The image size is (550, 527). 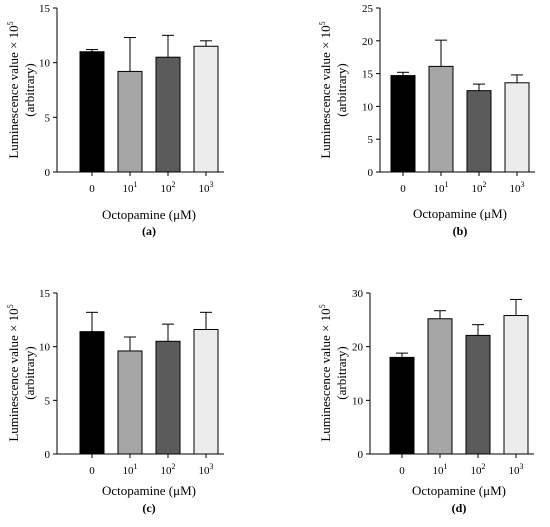 What do you see at coordinates (148, 508) in the screenshot?
I see `panel-label: (c)` at bounding box center [148, 508].